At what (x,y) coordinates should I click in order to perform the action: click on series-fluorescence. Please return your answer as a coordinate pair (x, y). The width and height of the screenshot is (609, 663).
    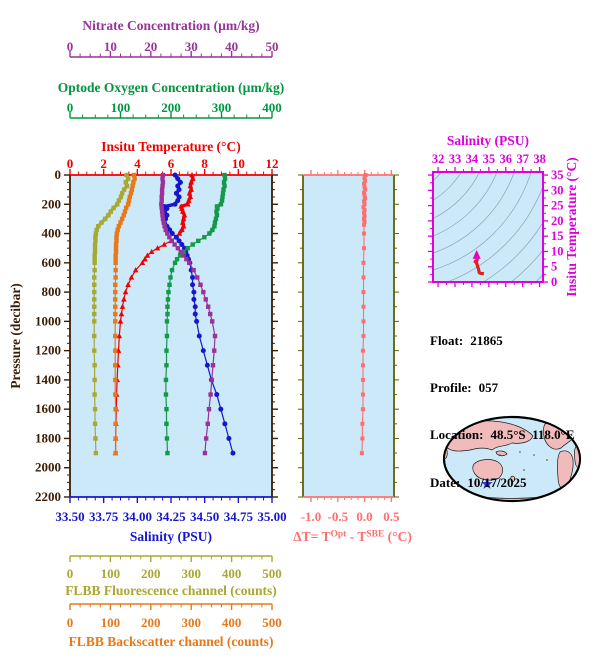
    Looking at the image, I should click on (111, 314).